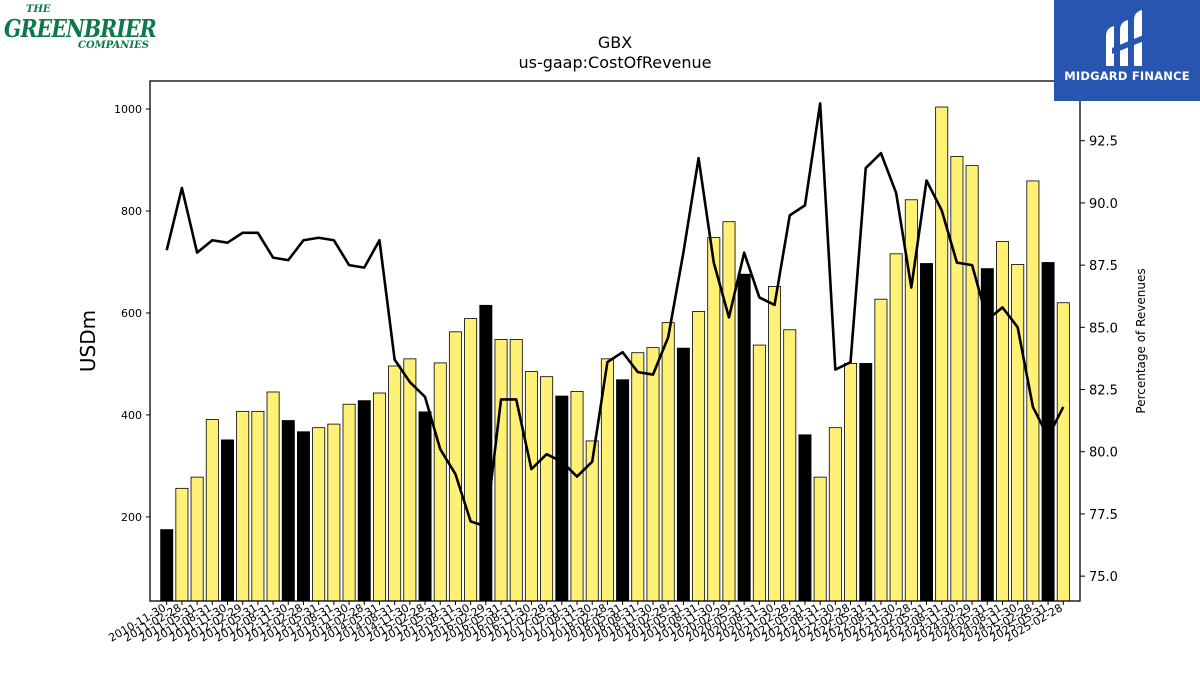 The width and height of the screenshot is (1200, 675). What do you see at coordinates (1103, 266) in the screenshot?
I see `y2-tick-label: 87.5` at bounding box center [1103, 266].